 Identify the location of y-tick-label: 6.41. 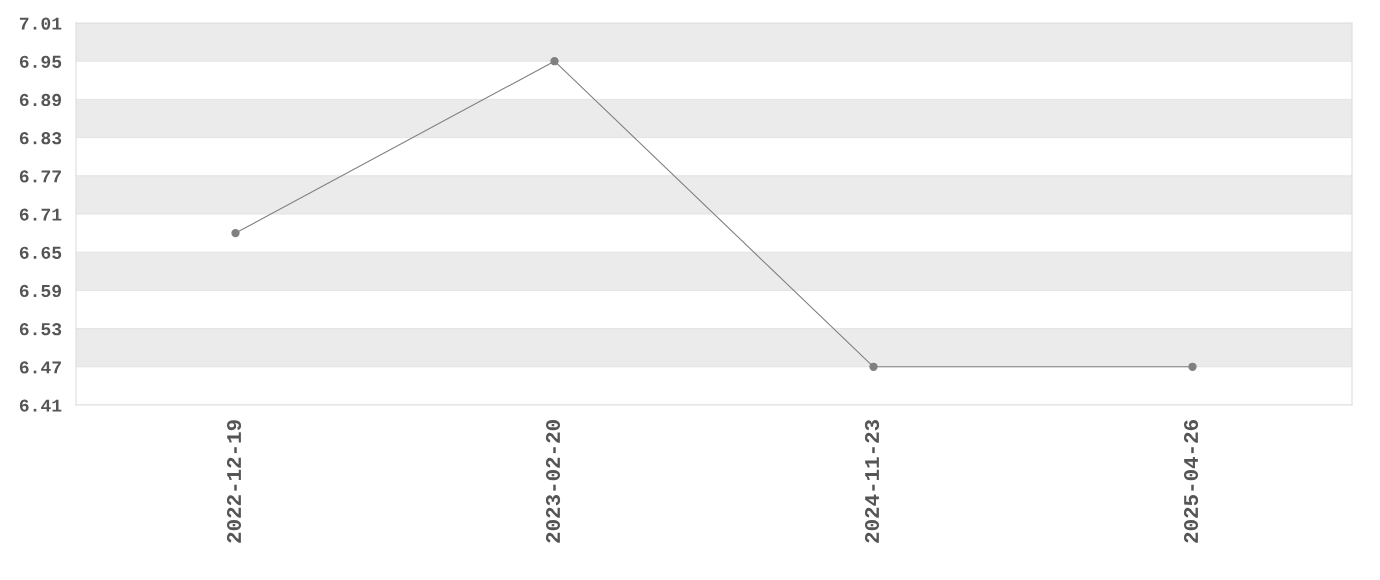
(40, 405).